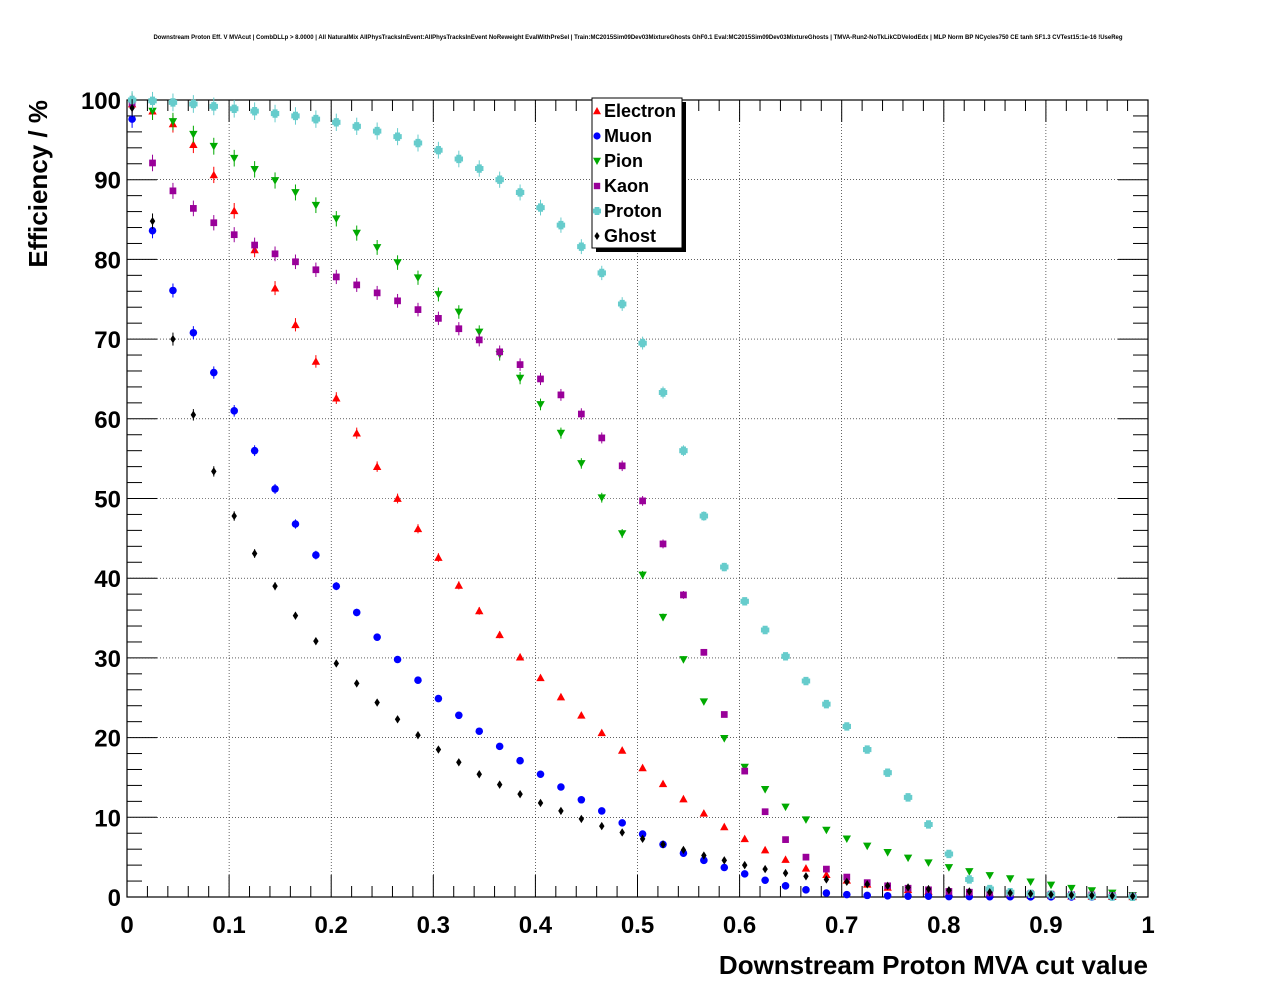 The width and height of the screenshot is (1276, 996). I want to click on x-tick-label: 0.7, so click(841, 925).